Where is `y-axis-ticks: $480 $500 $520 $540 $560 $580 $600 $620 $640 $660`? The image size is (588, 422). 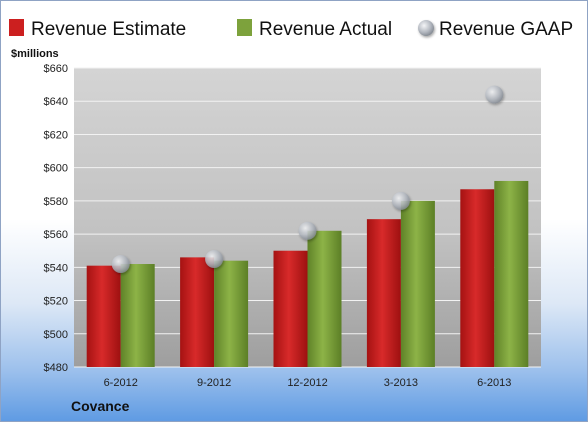 y-axis-ticks: $480 $500 $520 $540 $560 $580 $600 $620 $640 $660 is located at coordinates (56, 218).